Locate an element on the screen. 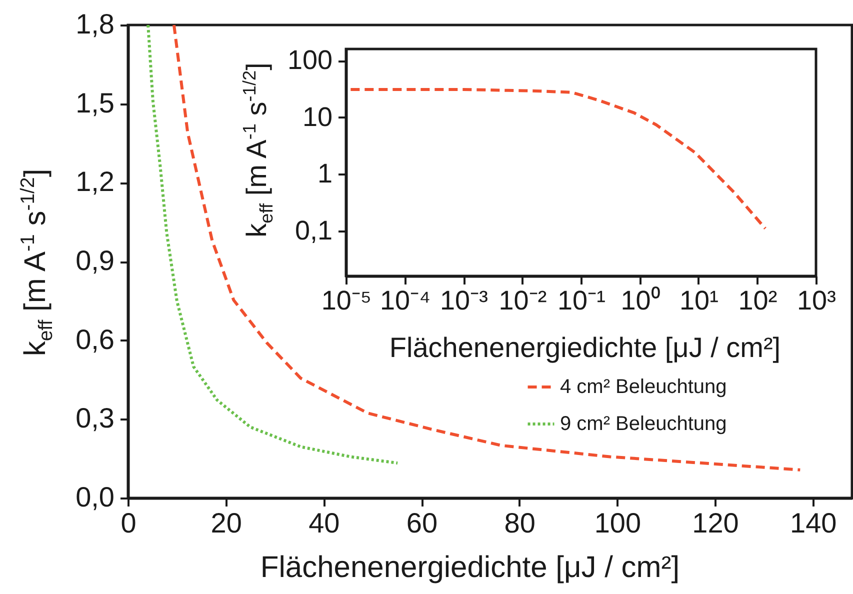 This screenshot has height=594, width=853. x-tick-label: 10⁰ is located at coordinates (640, 301).